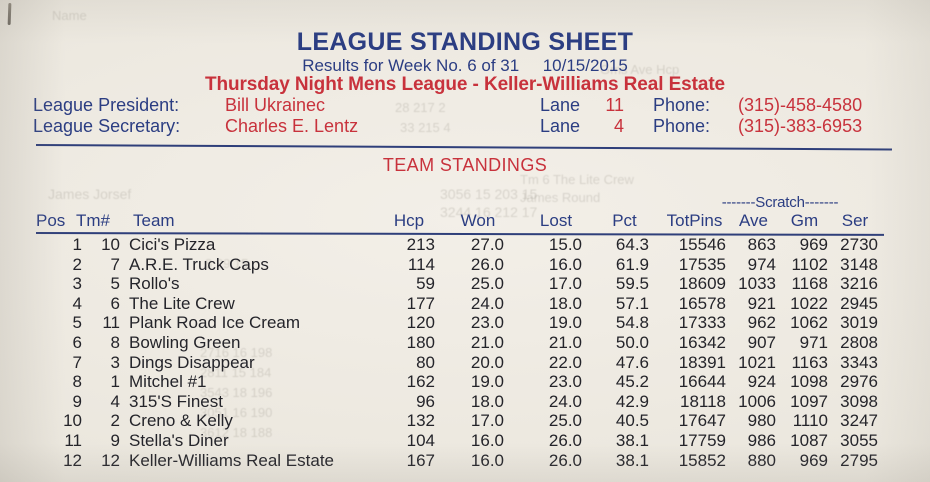 This screenshot has width=930, height=482. Describe the element at coordinates (757, 401) in the screenshot. I see `cell-ave: 1006` at that location.